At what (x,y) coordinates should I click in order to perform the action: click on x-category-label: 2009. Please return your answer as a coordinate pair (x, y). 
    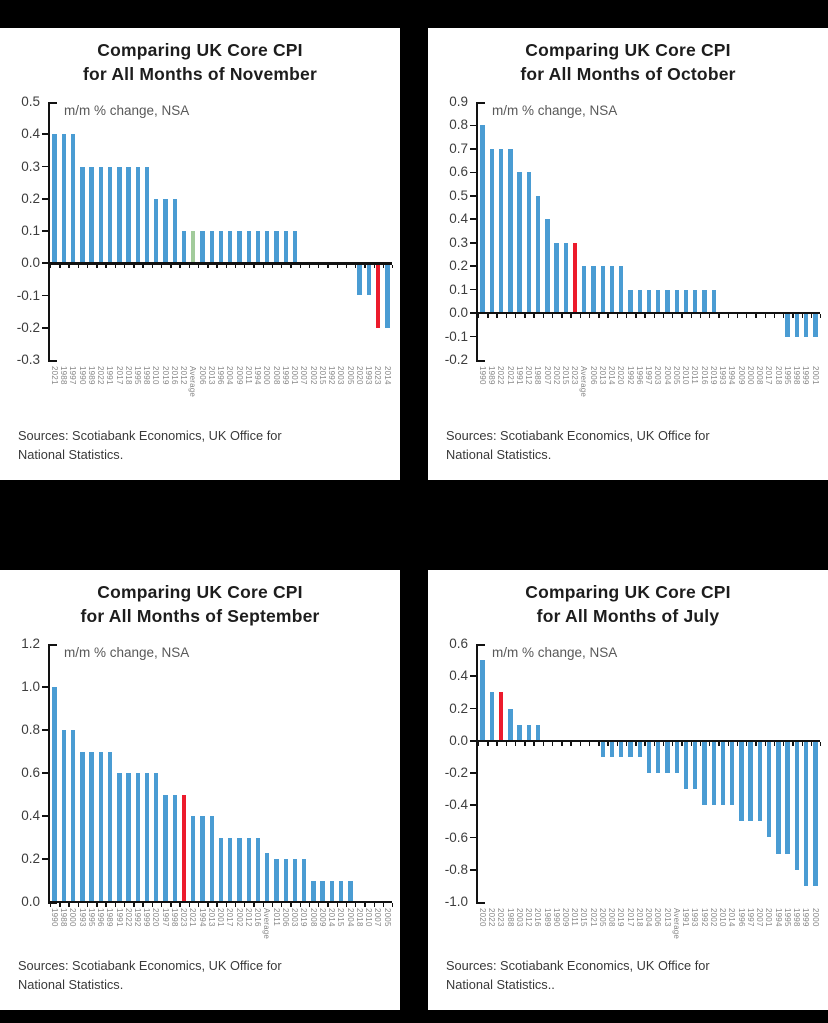
    Looking at the image, I should click on (565, 917).